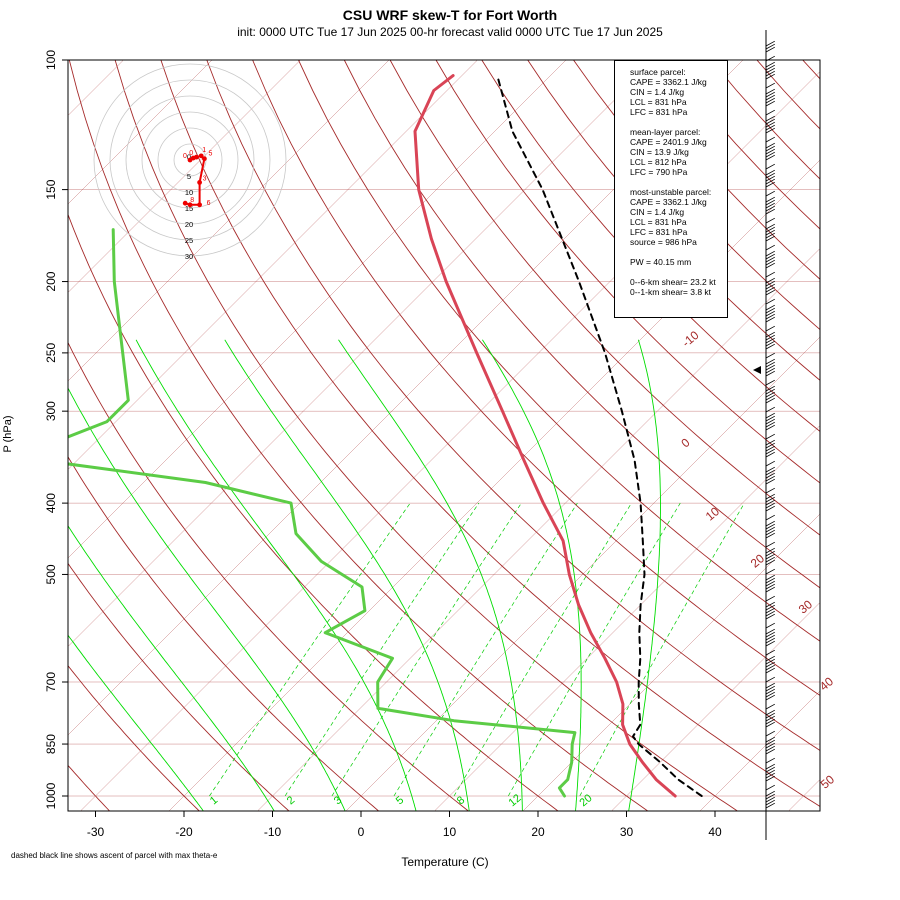  I want to click on hodograph-point-label: 6, so click(209, 203).